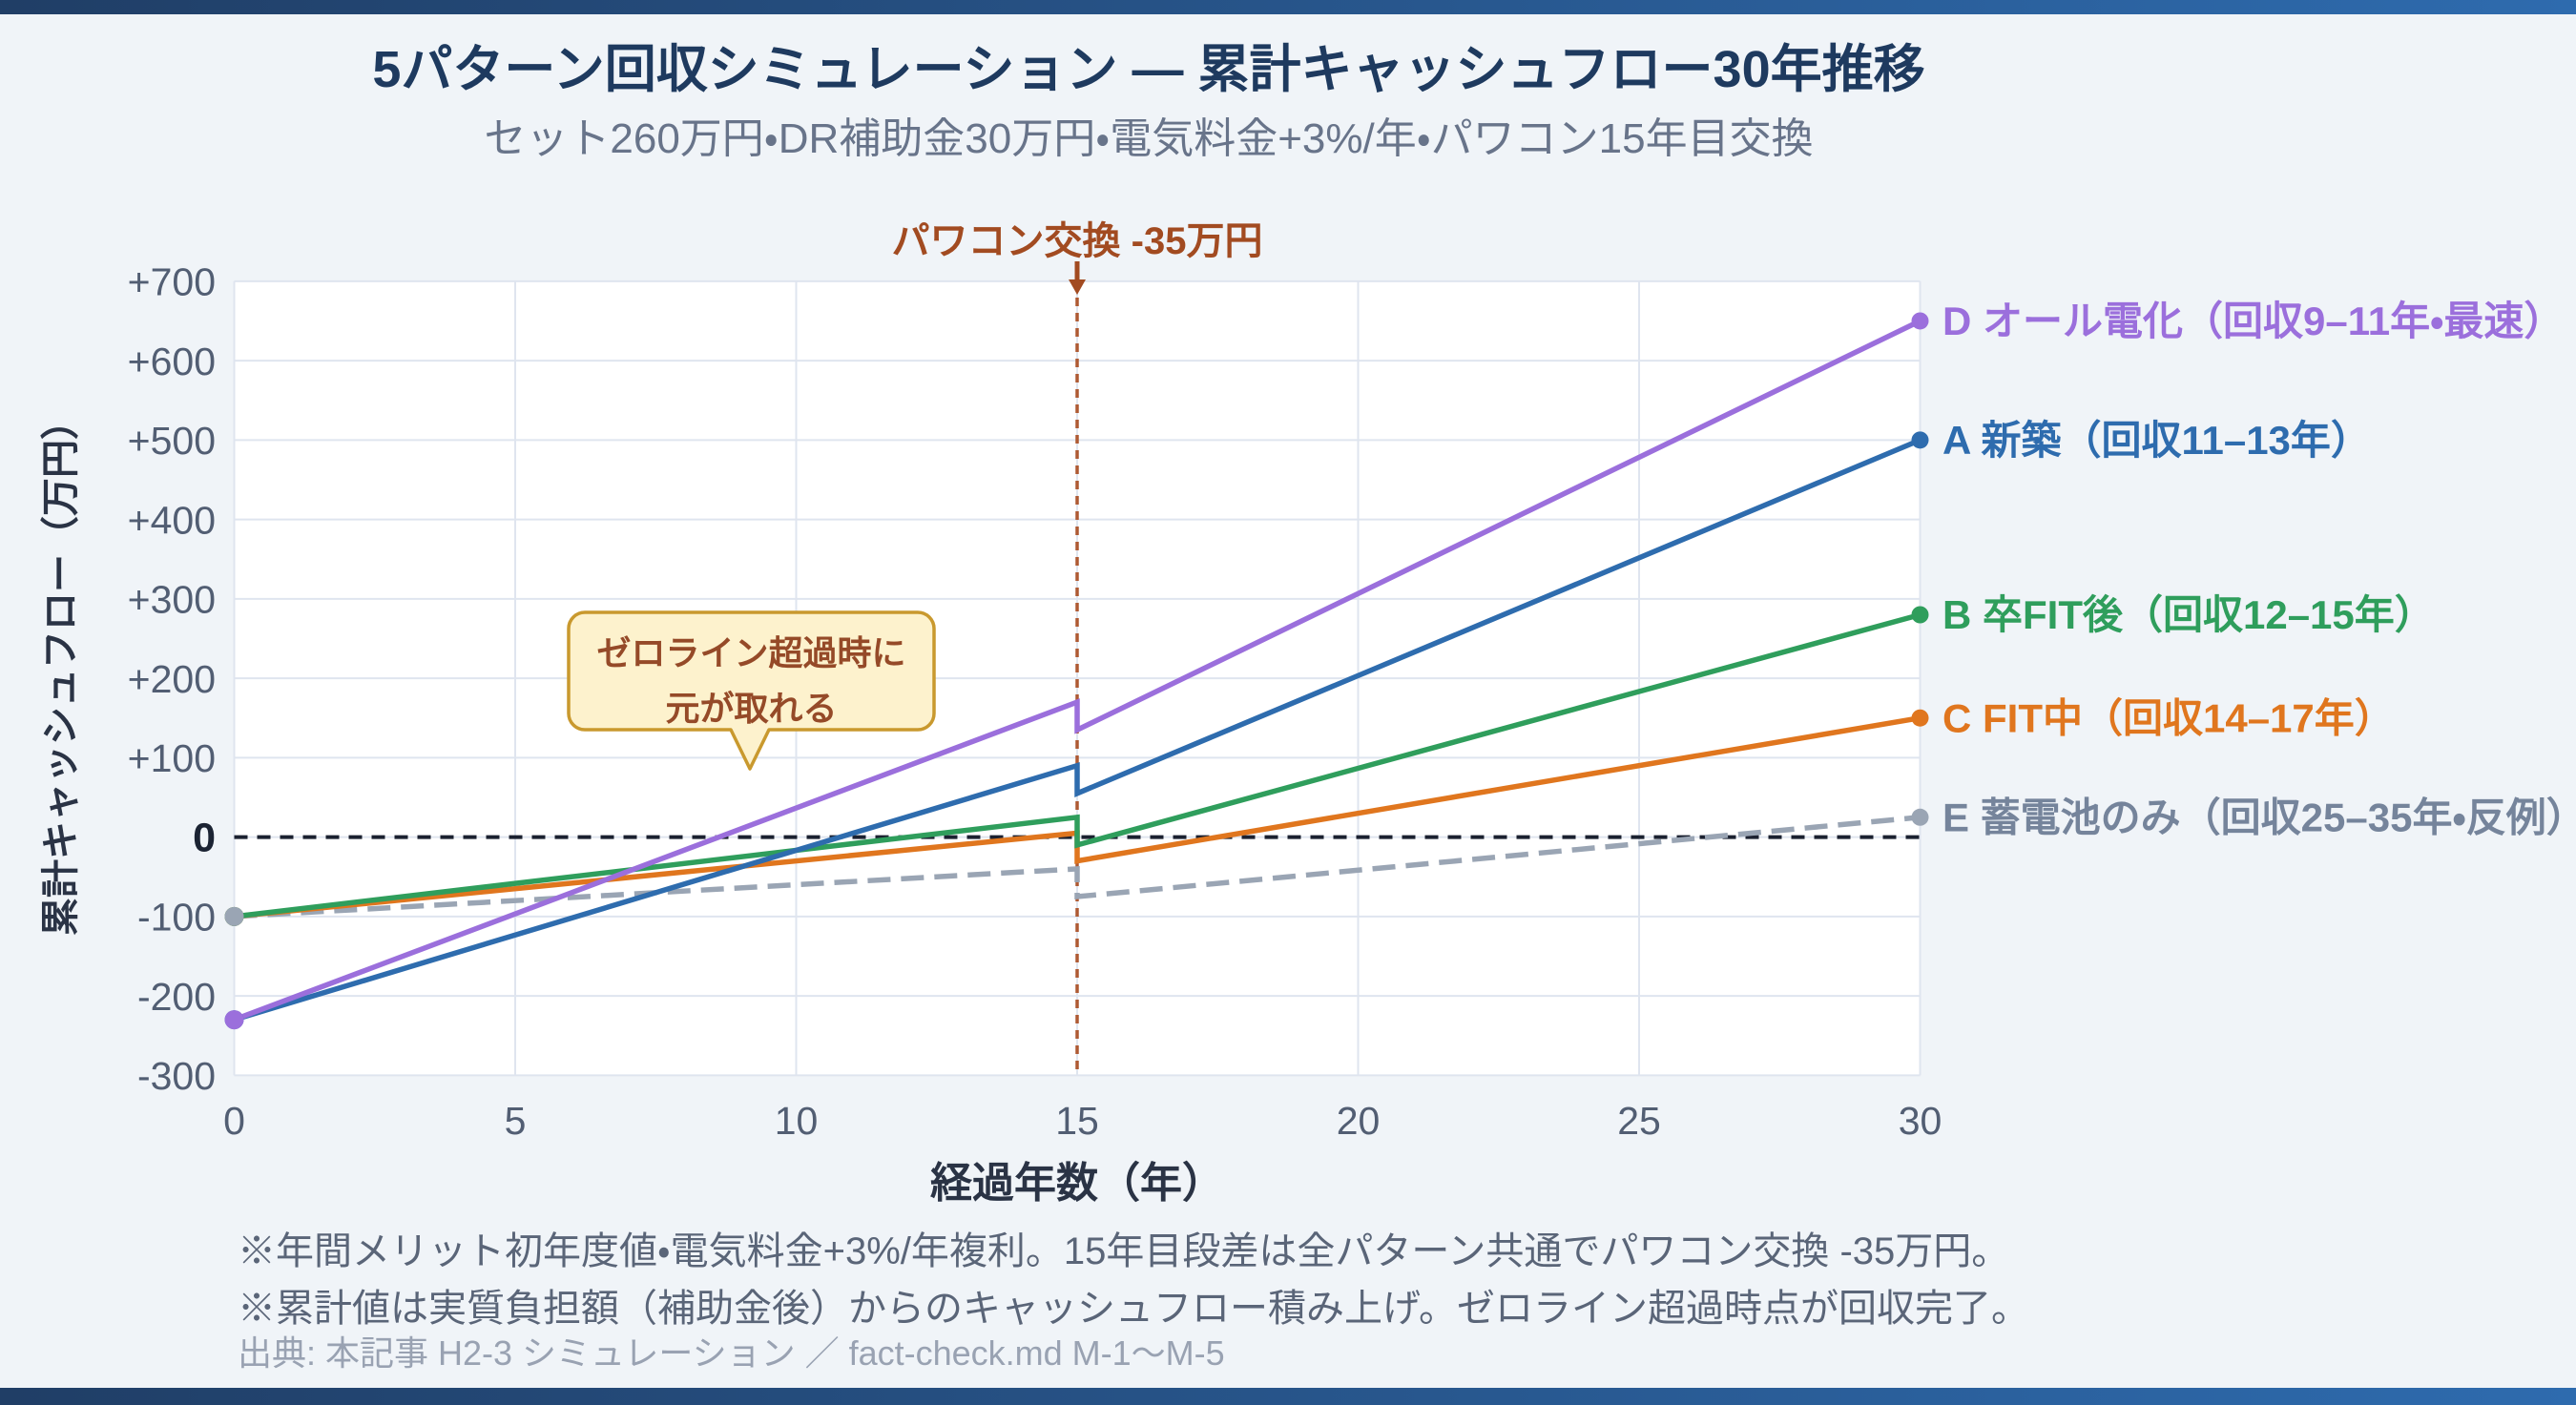  Describe the element at coordinates (1078, 765) in the screenshot. I see `series-line-B` at that location.